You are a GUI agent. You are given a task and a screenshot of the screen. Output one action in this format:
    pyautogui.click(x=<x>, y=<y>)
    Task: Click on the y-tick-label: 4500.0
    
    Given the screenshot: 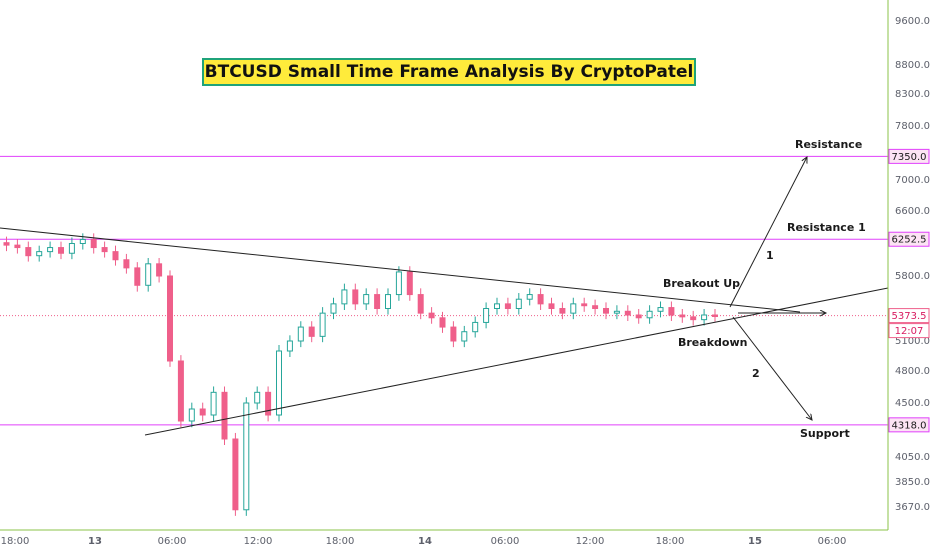 What is the action you would take?
    pyautogui.click(x=912, y=403)
    